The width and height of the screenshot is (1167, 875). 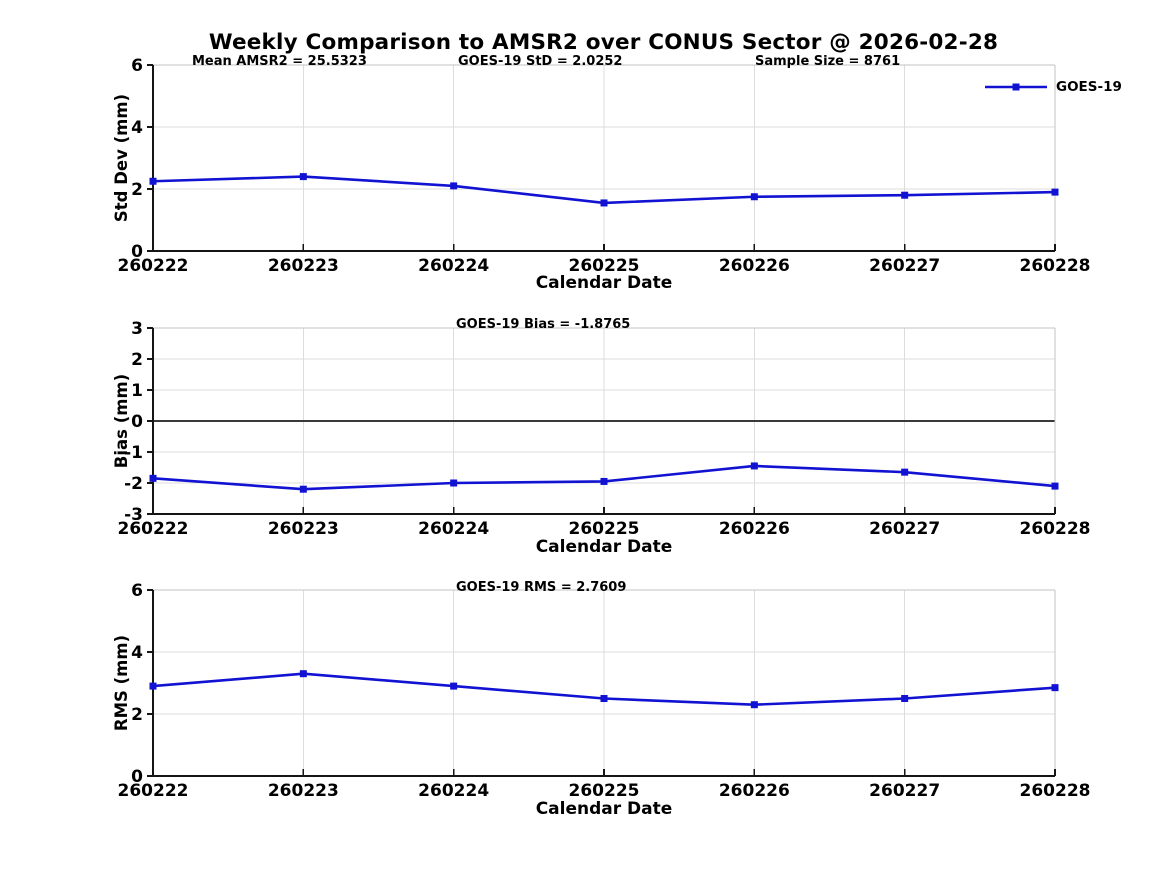 I want to click on tick-label: 1, so click(x=137, y=391).